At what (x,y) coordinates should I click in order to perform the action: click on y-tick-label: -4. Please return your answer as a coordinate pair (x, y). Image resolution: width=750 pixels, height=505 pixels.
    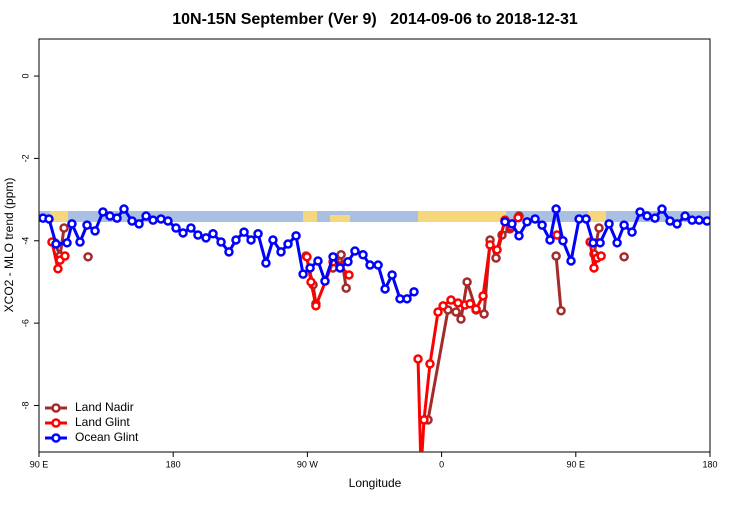
    Looking at the image, I should click on (25, 241).